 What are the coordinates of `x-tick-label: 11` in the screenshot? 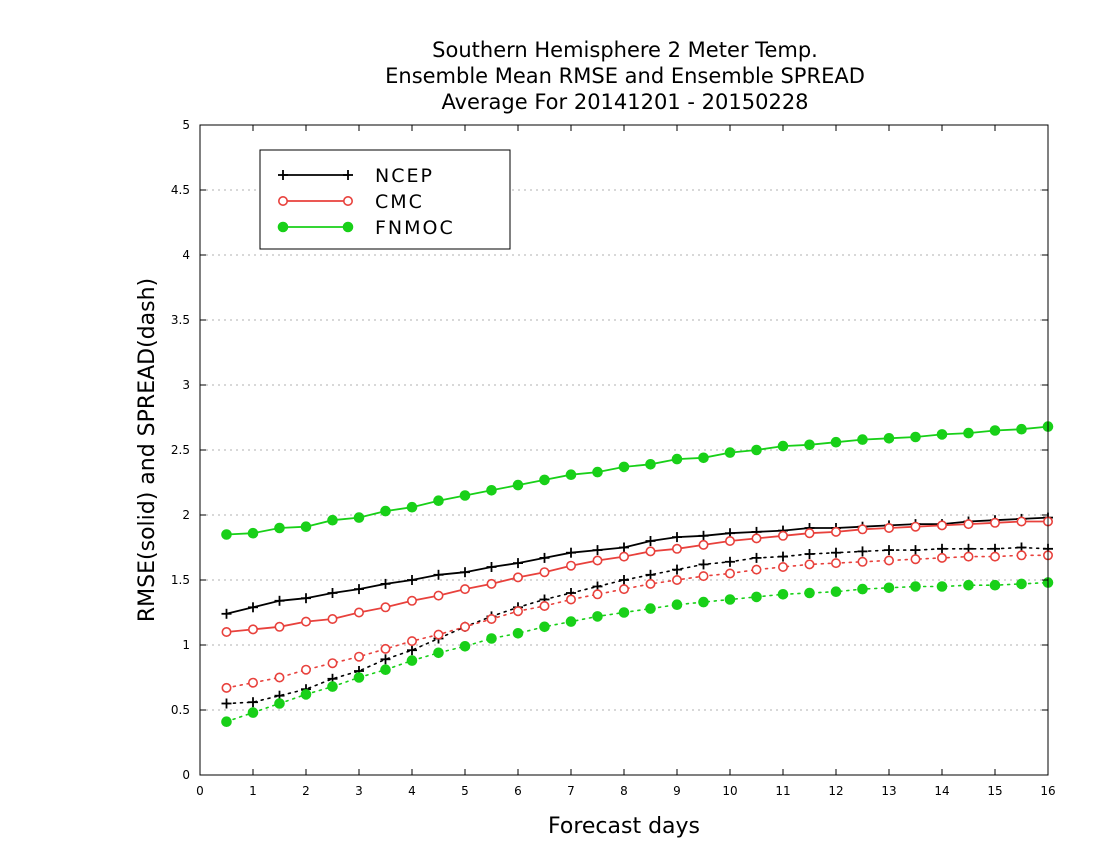 It's located at (782, 791).